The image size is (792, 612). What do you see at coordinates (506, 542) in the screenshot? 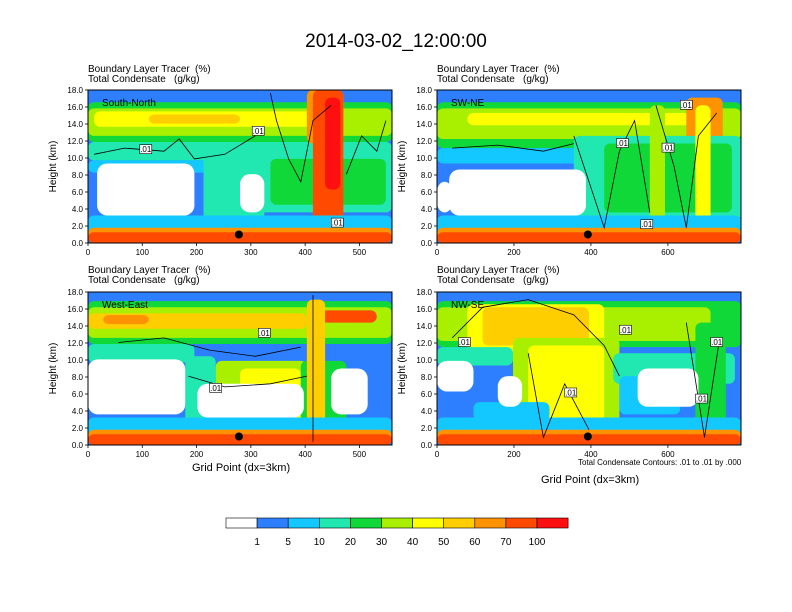
I see `colorbar-label: 70` at bounding box center [506, 542].